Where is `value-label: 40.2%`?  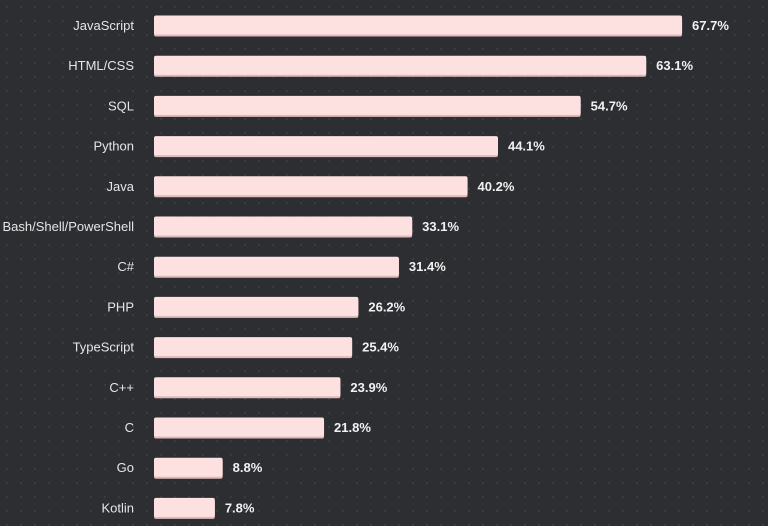
value-label: 40.2% is located at coordinates (496, 186).